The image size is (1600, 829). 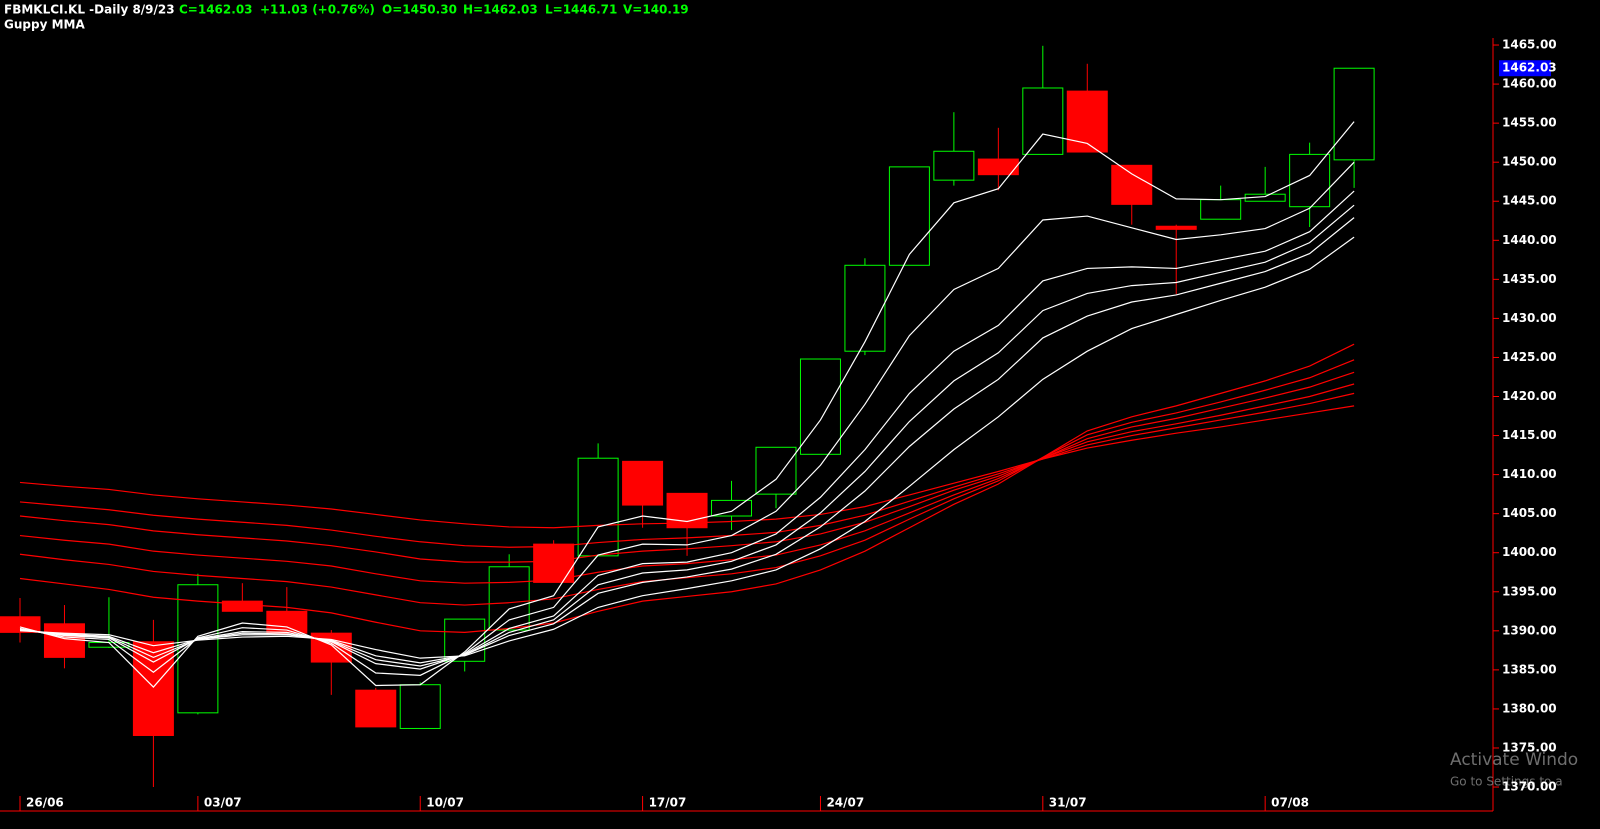 What do you see at coordinates (500, 10) in the screenshot?
I see `header-value: H=1462.03` at bounding box center [500, 10].